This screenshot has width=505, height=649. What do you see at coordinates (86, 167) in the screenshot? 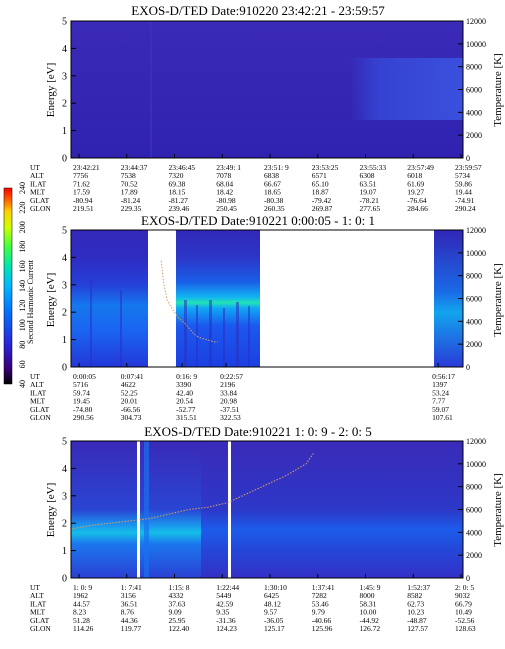
I see `eph-value: 23:42:21` at bounding box center [86, 167].